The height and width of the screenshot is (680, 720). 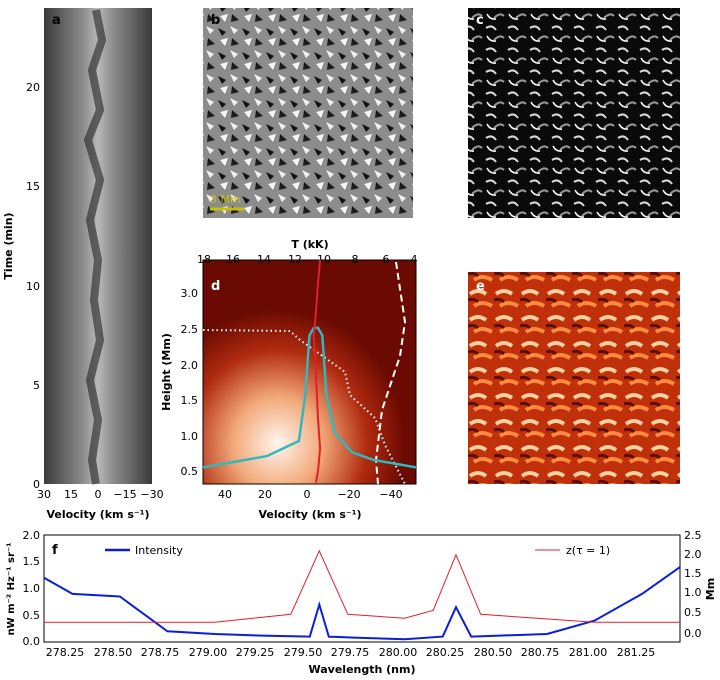 I want to click on panel-e: e, so click(x=574, y=378).